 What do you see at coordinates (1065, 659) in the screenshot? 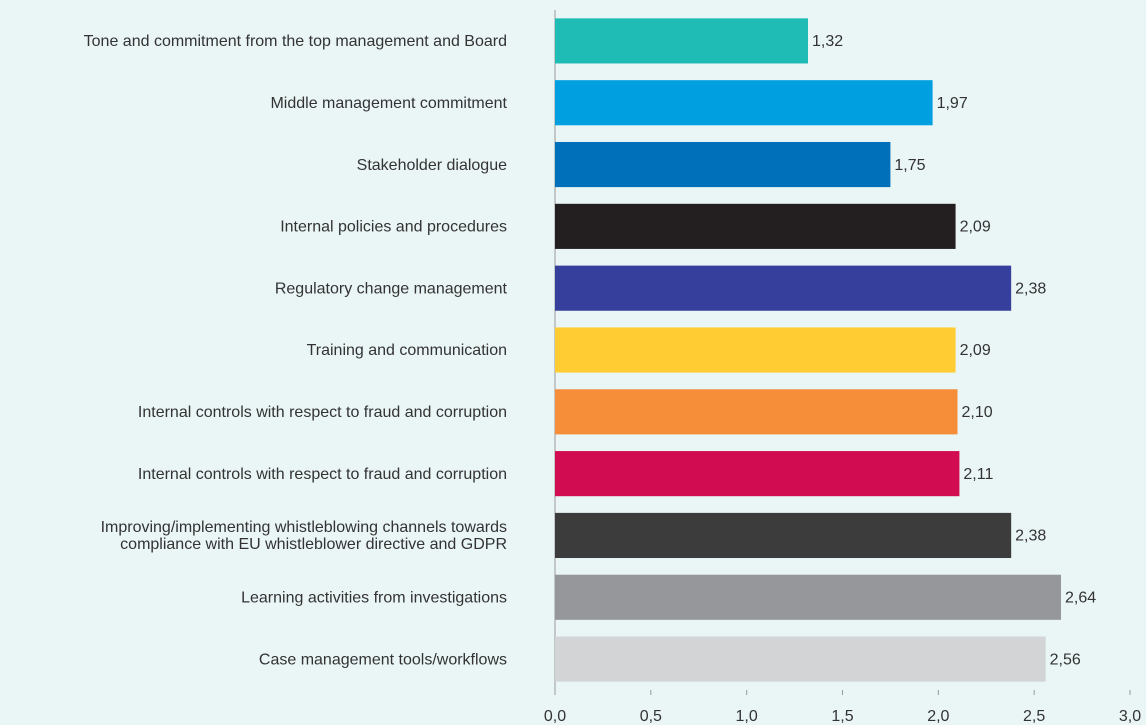
I see `value-label: 2,56` at bounding box center [1065, 659].